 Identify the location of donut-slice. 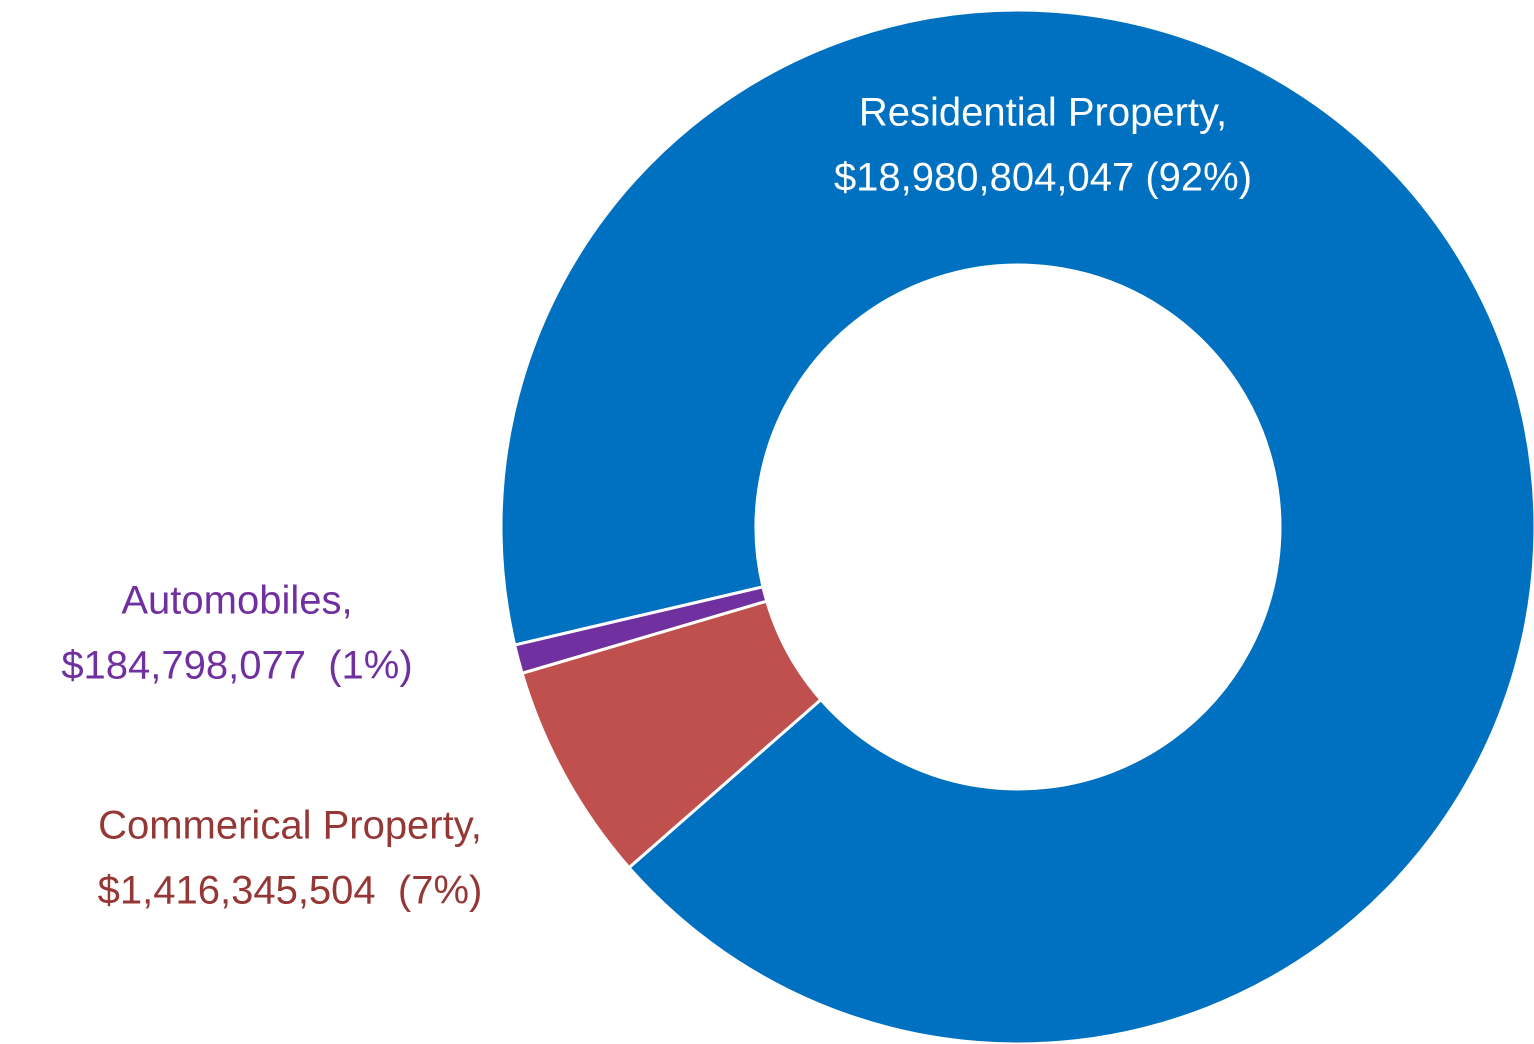
(640, 630).